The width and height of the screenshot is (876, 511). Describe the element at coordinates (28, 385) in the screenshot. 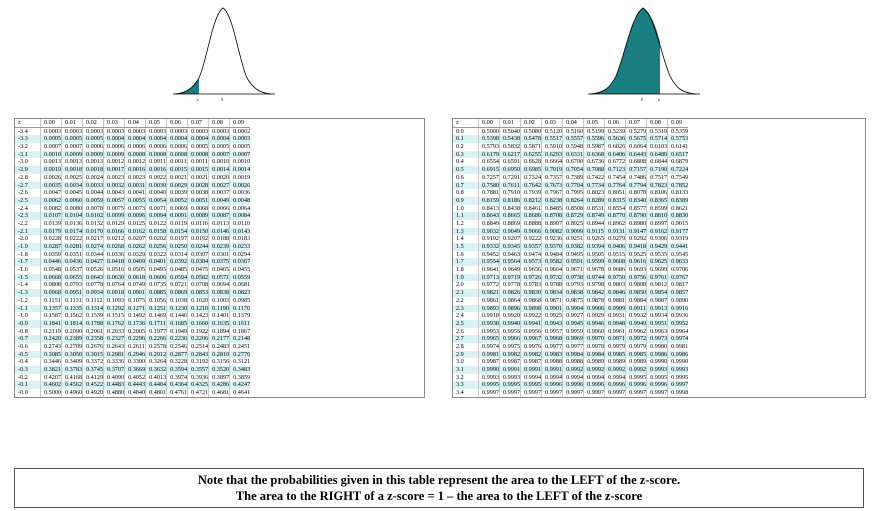

I see `z-value-cell: -0.1` at that location.